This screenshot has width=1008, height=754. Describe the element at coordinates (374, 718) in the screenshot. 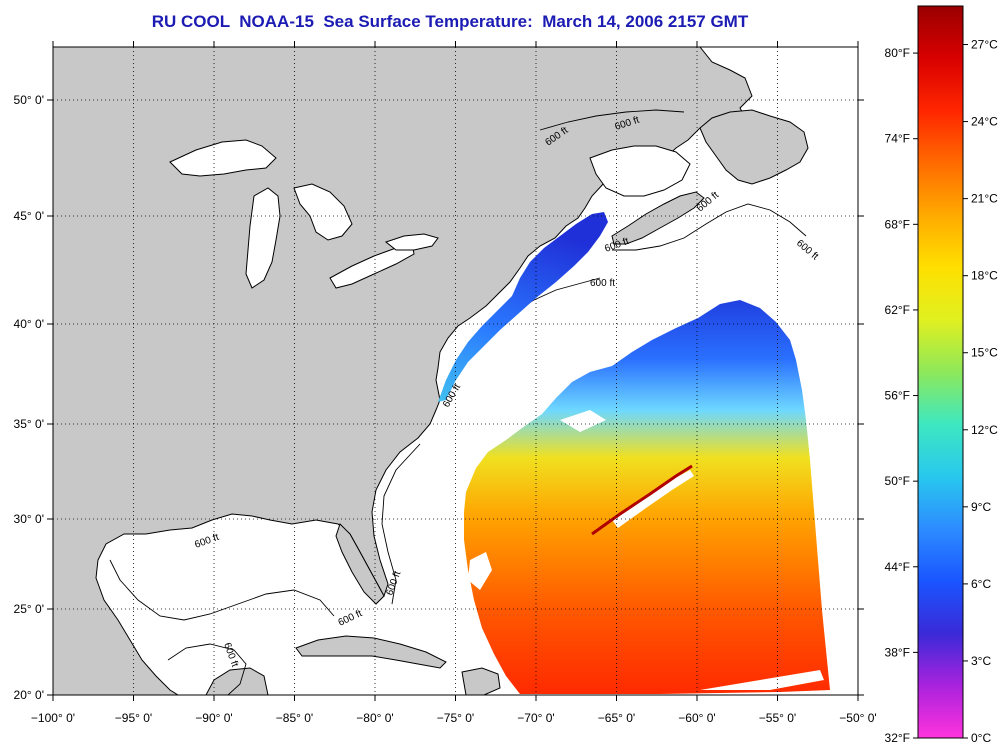

I see `x-tick-label: −80° 0'` at that location.